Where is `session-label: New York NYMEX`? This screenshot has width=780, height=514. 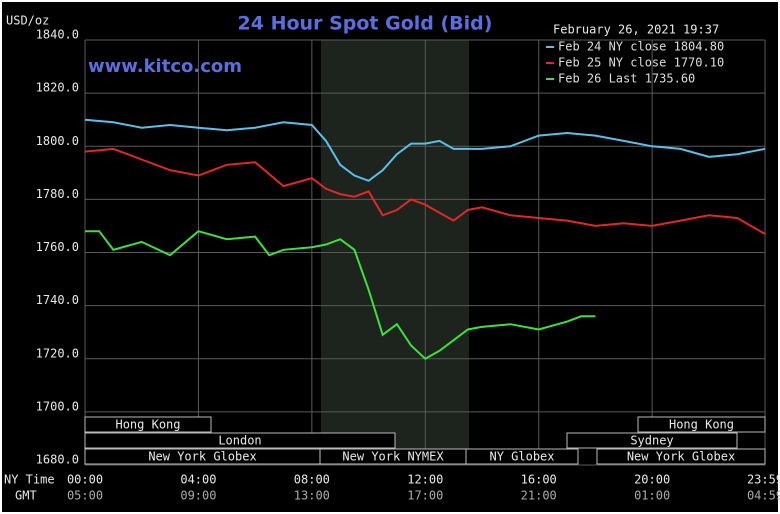 session-label: New York NYMEX is located at coordinates (393, 457).